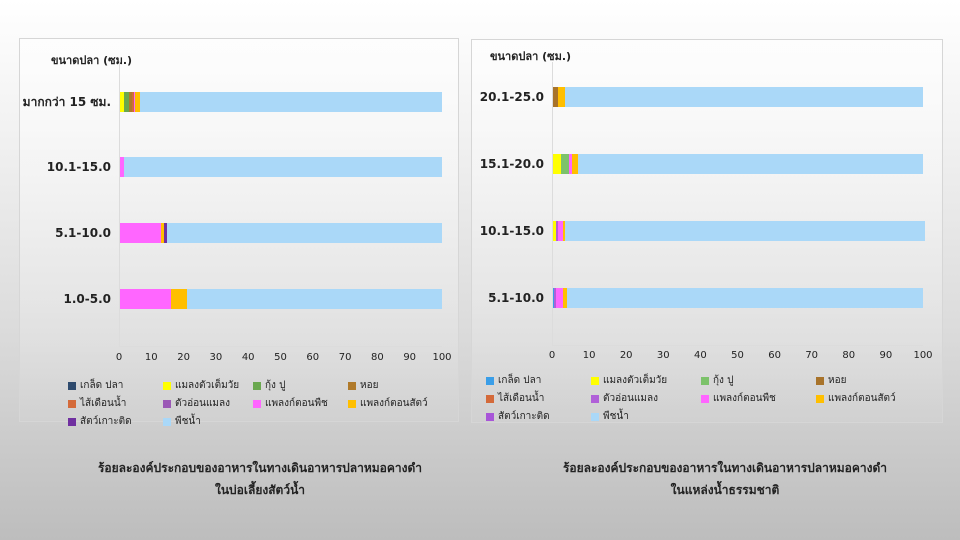 The height and width of the screenshot is (540, 960). Describe the element at coordinates (87, 299) in the screenshot. I see `category-label: 1.0-5.0` at that location.